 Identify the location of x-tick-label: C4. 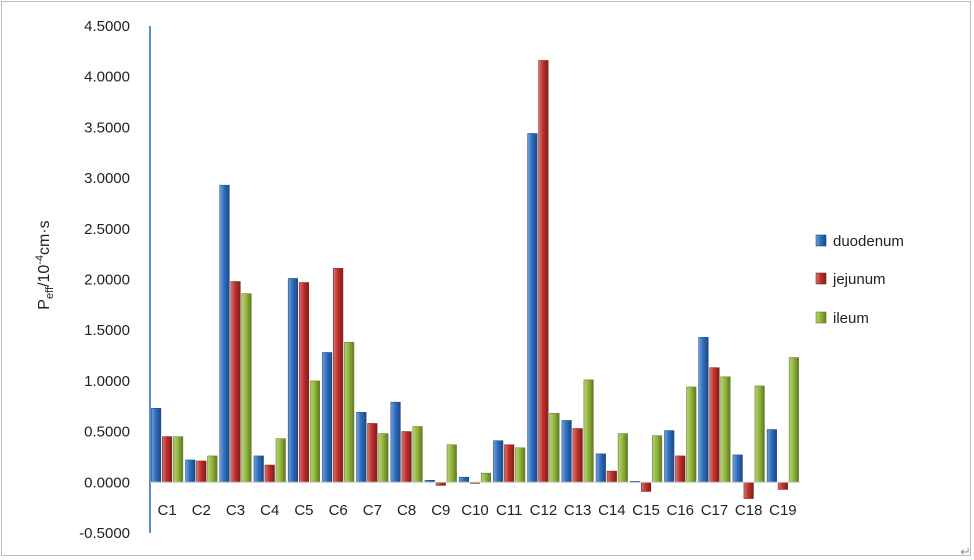
(269, 510).